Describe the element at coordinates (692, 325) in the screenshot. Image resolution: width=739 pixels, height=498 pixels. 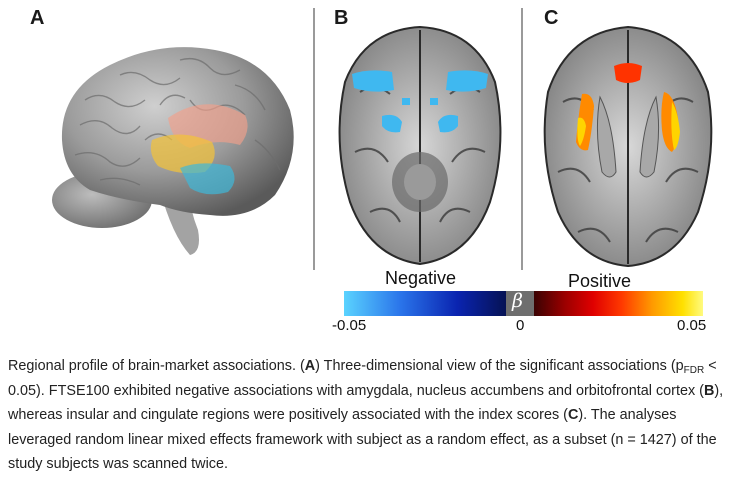
I see `colorbar-tick-max: 0.05` at that location.